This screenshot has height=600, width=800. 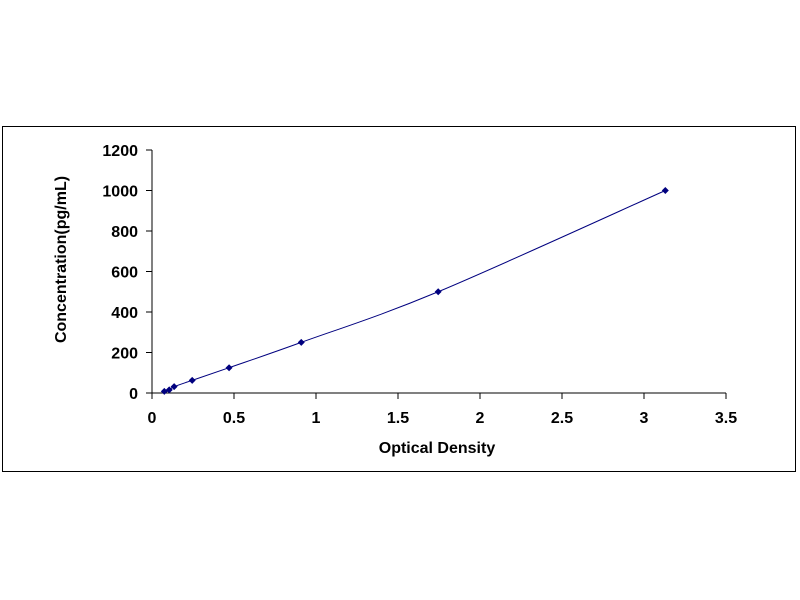 I want to click on x-tick-label: 3.5, so click(x=726, y=418).